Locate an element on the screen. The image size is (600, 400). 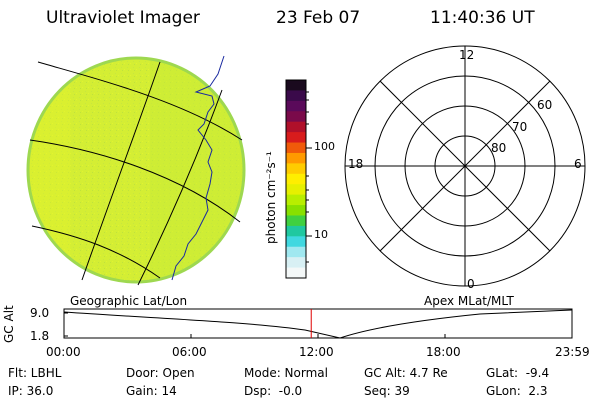
mlt-label-6: 6 is located at coordinates (578, 164).